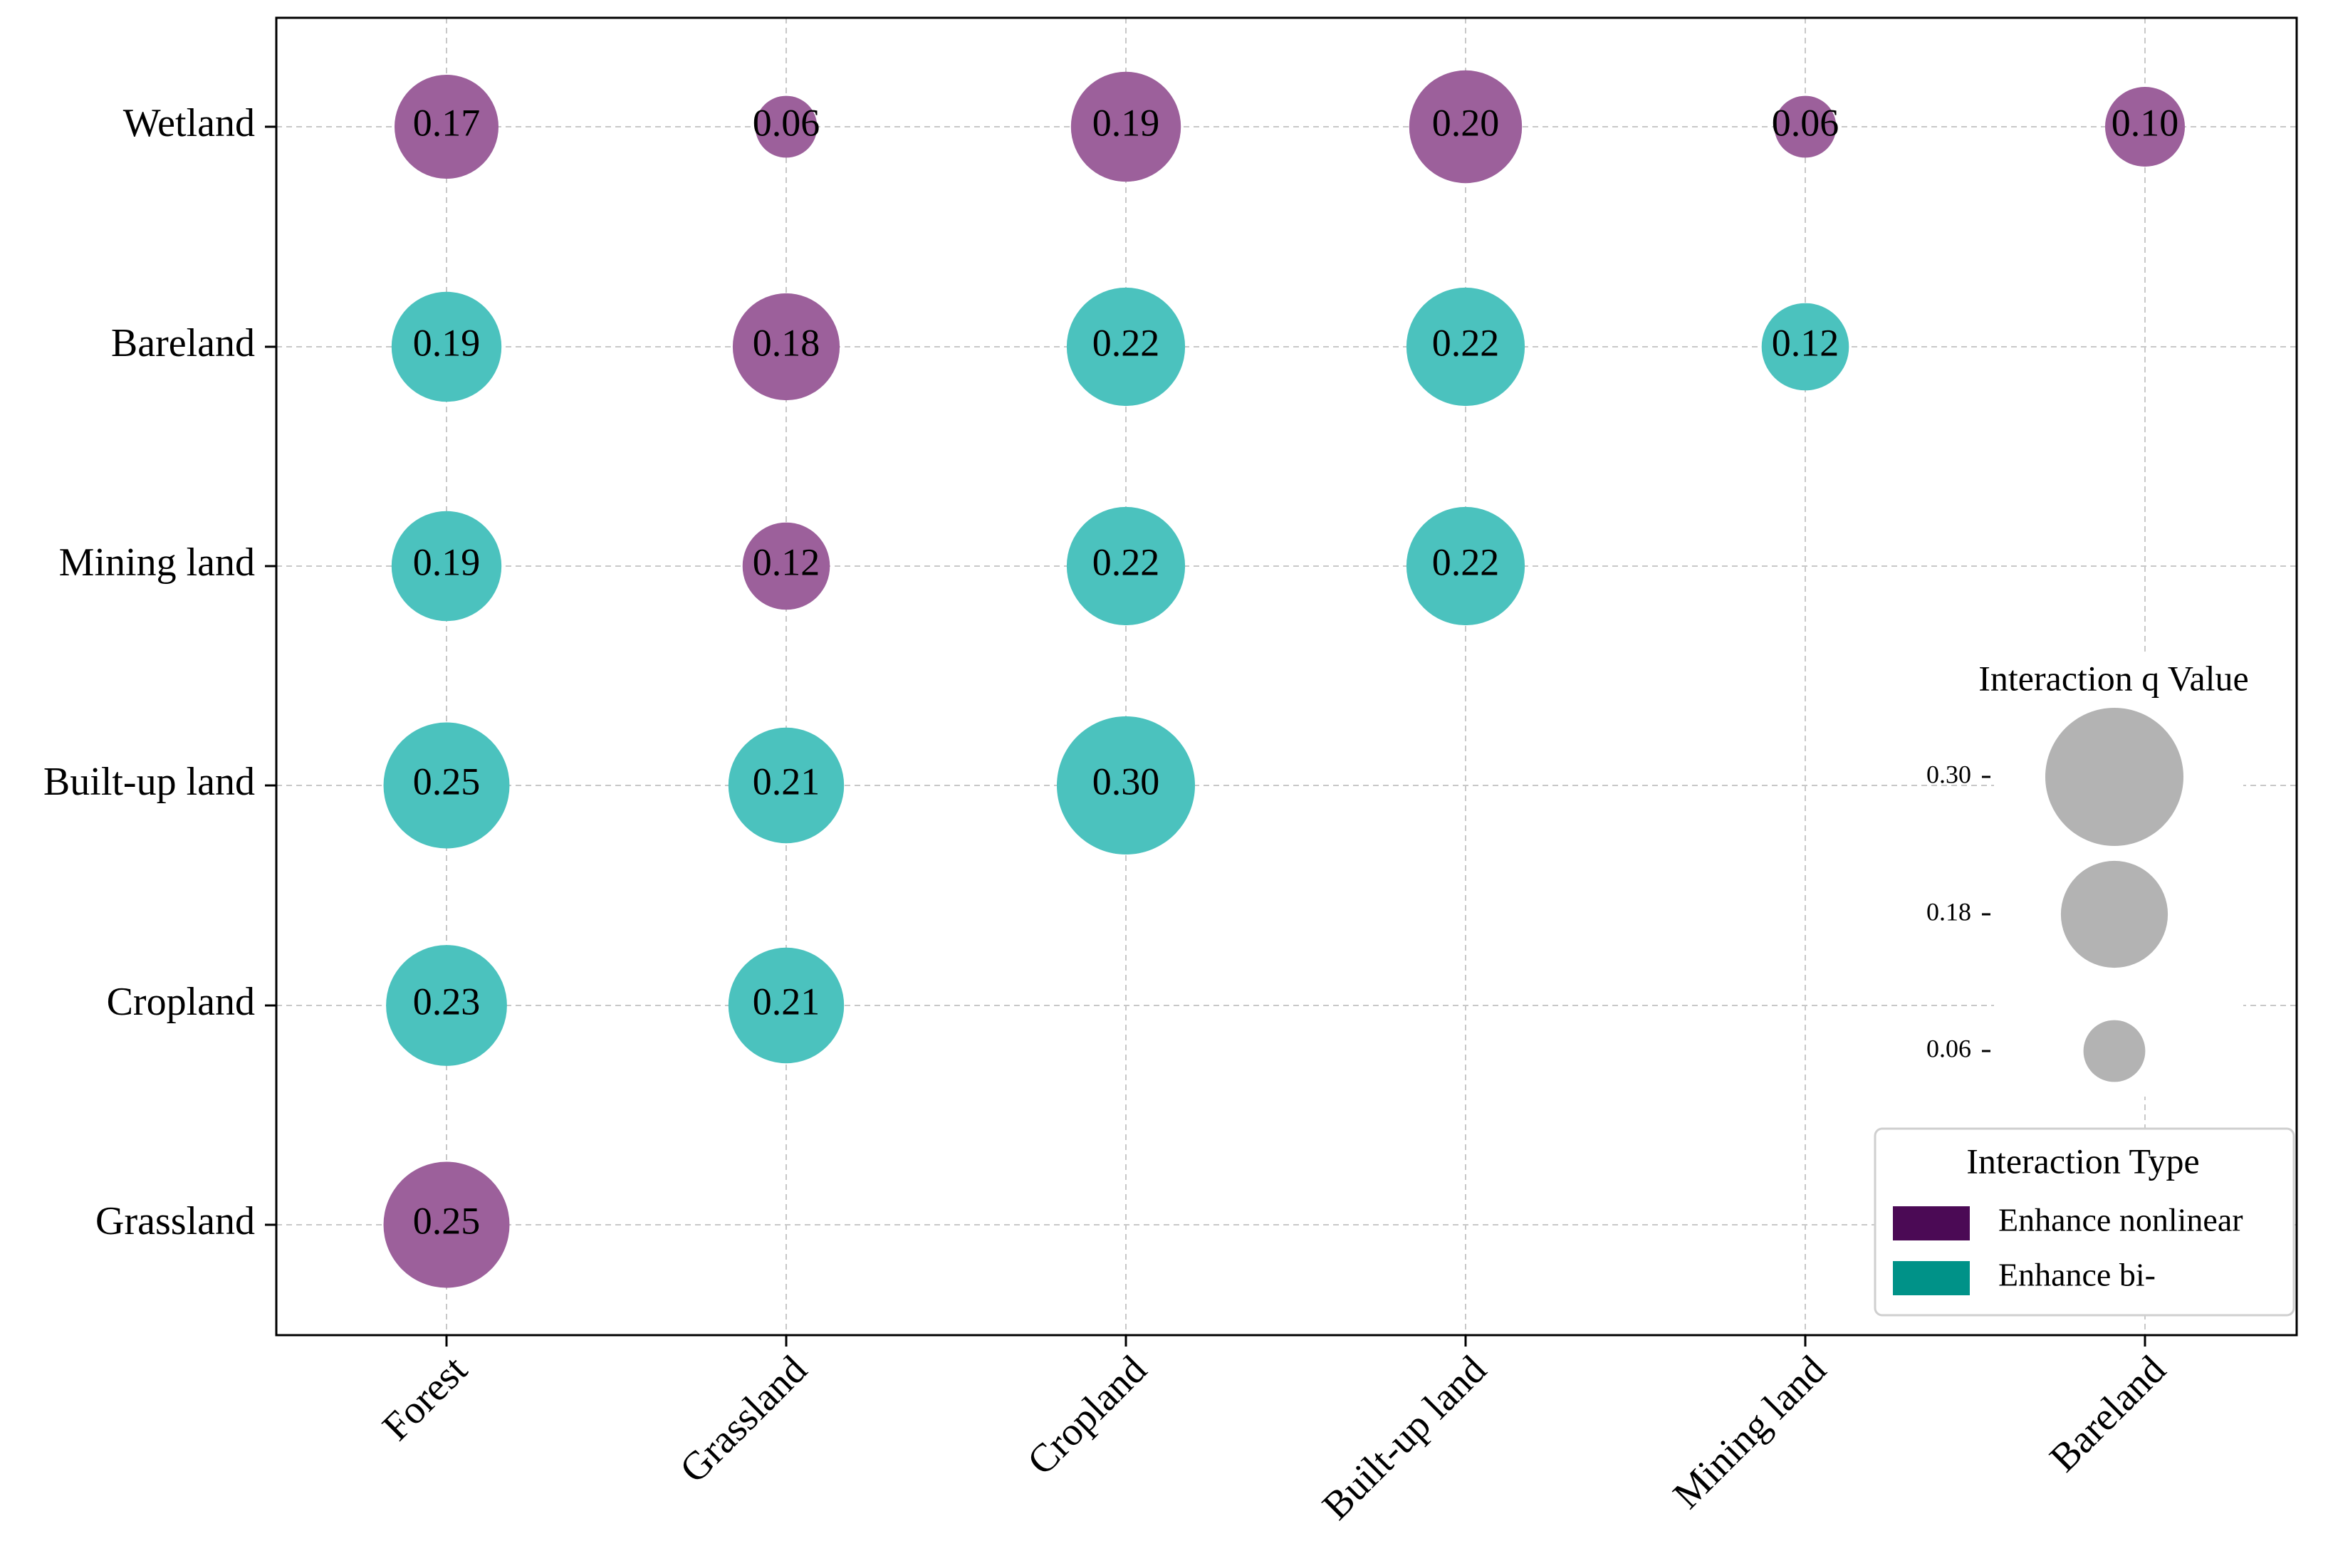  I want to click on bubble-wetland-forest, so click(447, 127).